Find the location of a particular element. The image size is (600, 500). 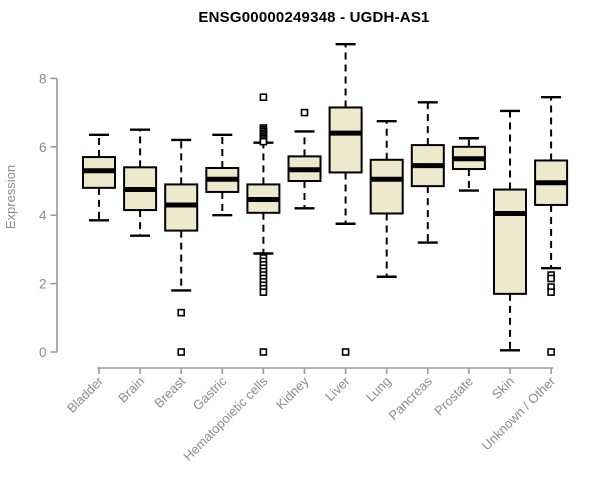

box-group-brain is located at coordinates (140, 182).